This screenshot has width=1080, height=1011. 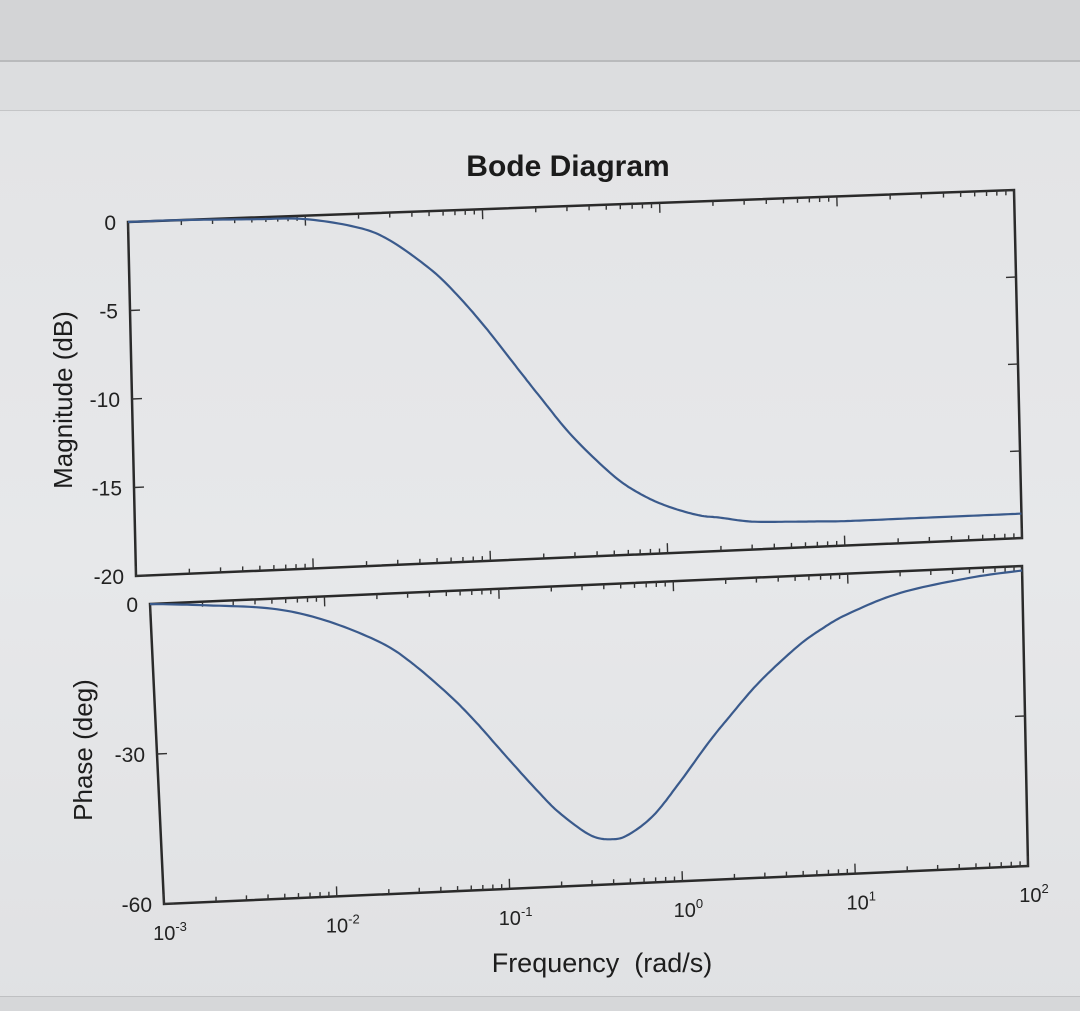 I want to click on magnitude-ytick-label: -15, so click(x=107, y=489).